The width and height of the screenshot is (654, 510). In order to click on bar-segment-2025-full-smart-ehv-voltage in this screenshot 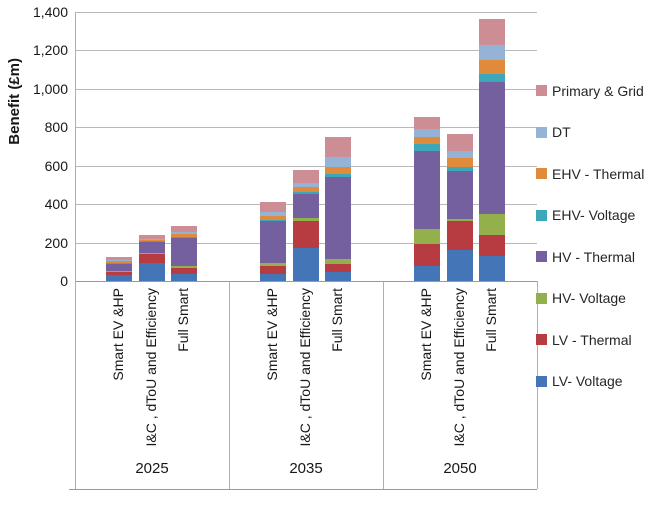, I will do `click(184, 237)`.